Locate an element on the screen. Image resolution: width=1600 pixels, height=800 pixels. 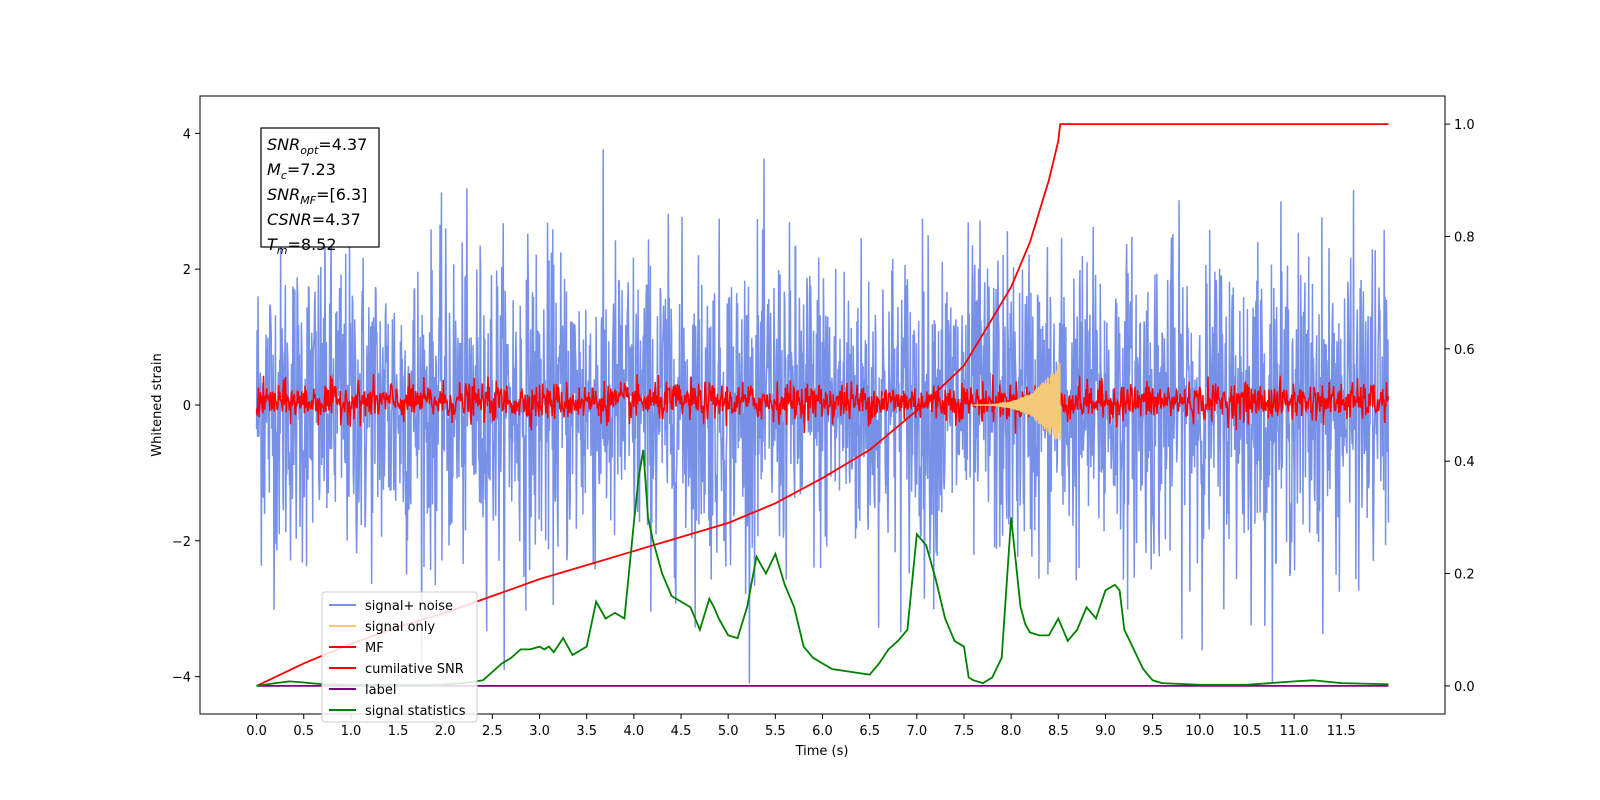
y-tick-label: 0 is located at coordinates (187, 406).